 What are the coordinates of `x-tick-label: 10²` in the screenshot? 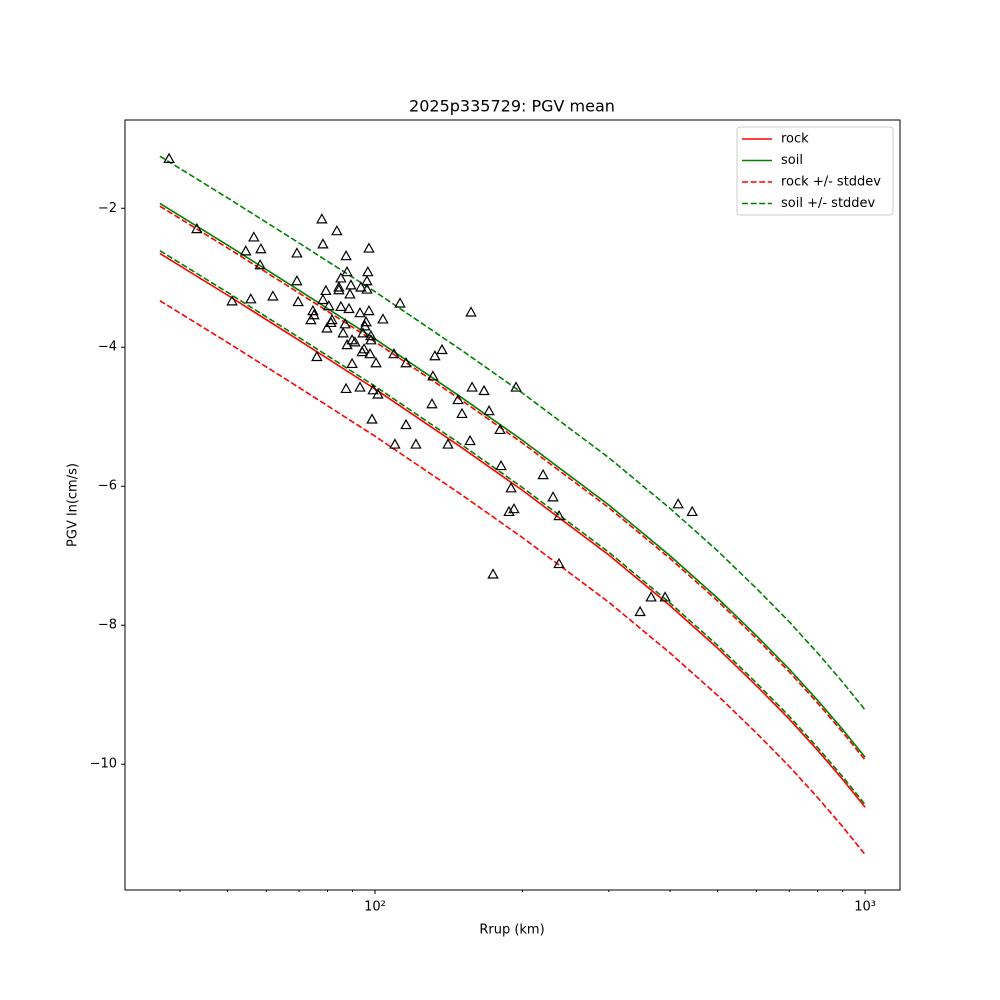 It's located at (375, 907).